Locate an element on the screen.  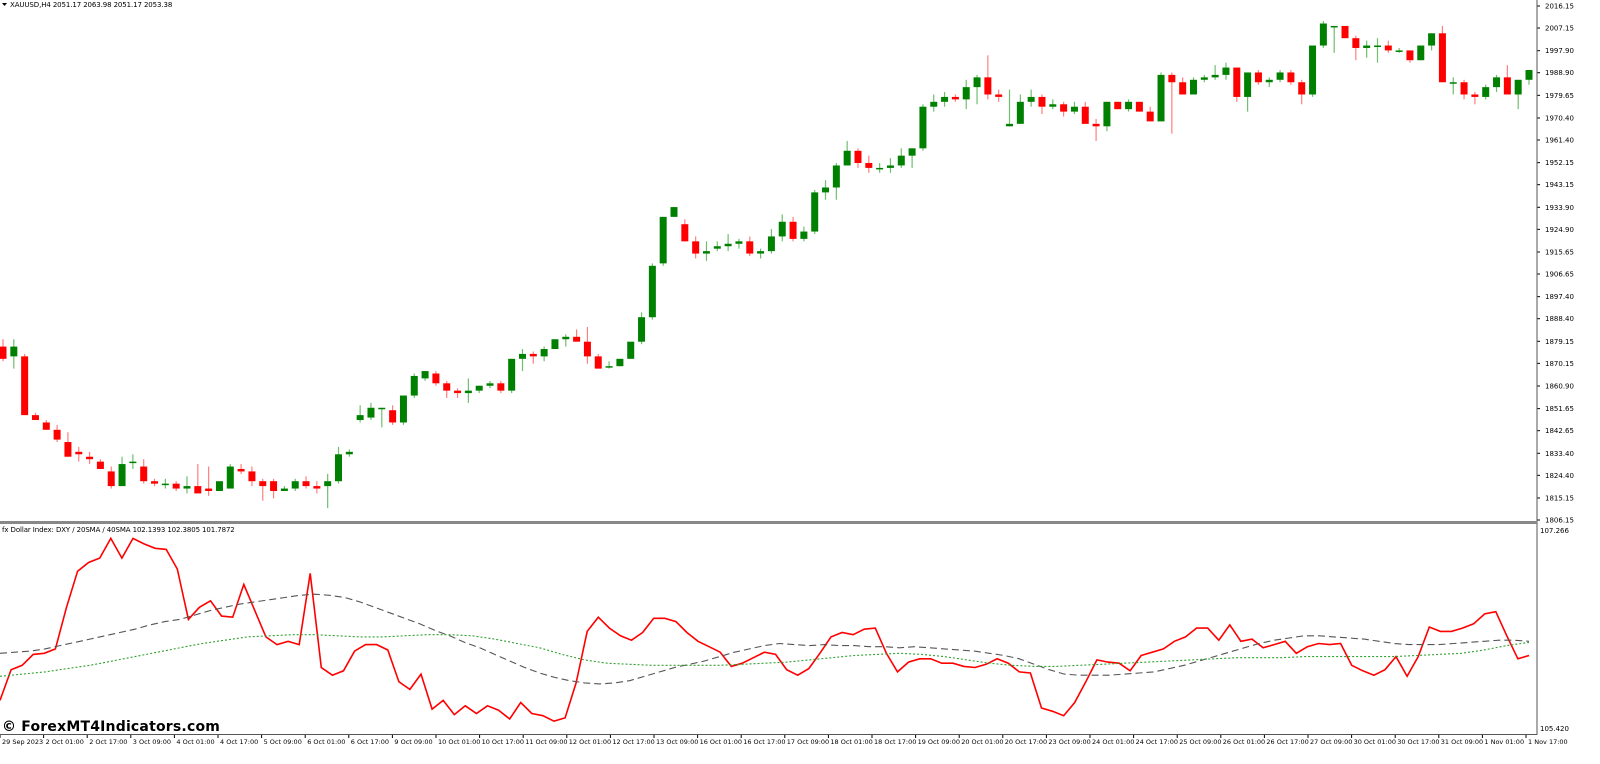
price-tick-label: 1933.90 is located at coordinates (1559, 208).